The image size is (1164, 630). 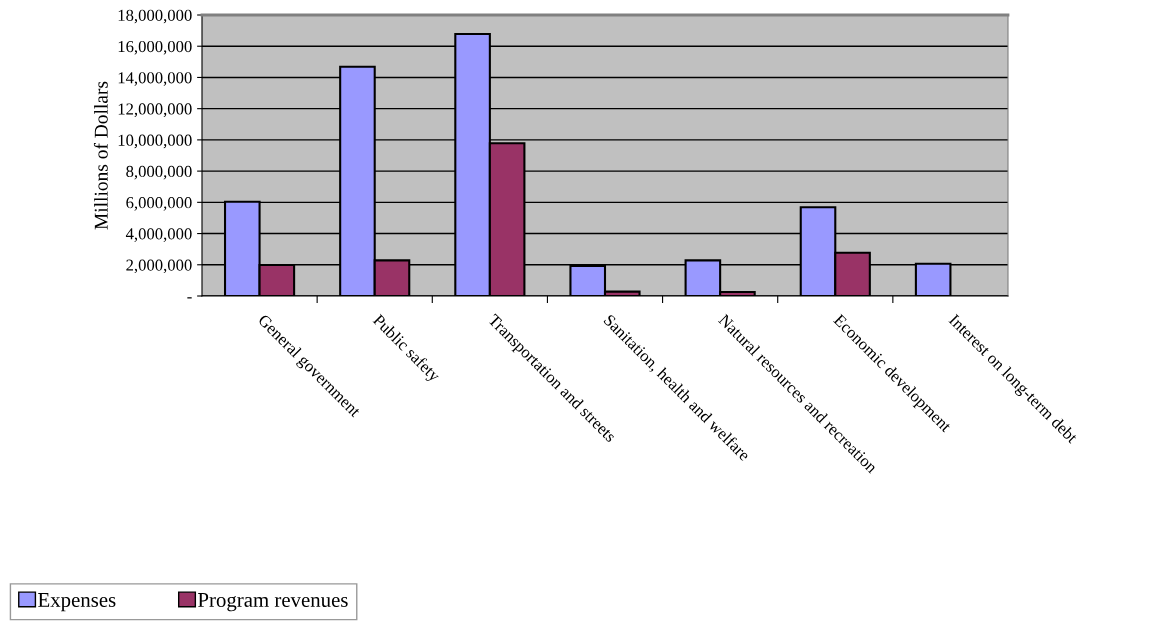 I want to click on y-tick-label: 4,000,000, so click(x=158, y=235).